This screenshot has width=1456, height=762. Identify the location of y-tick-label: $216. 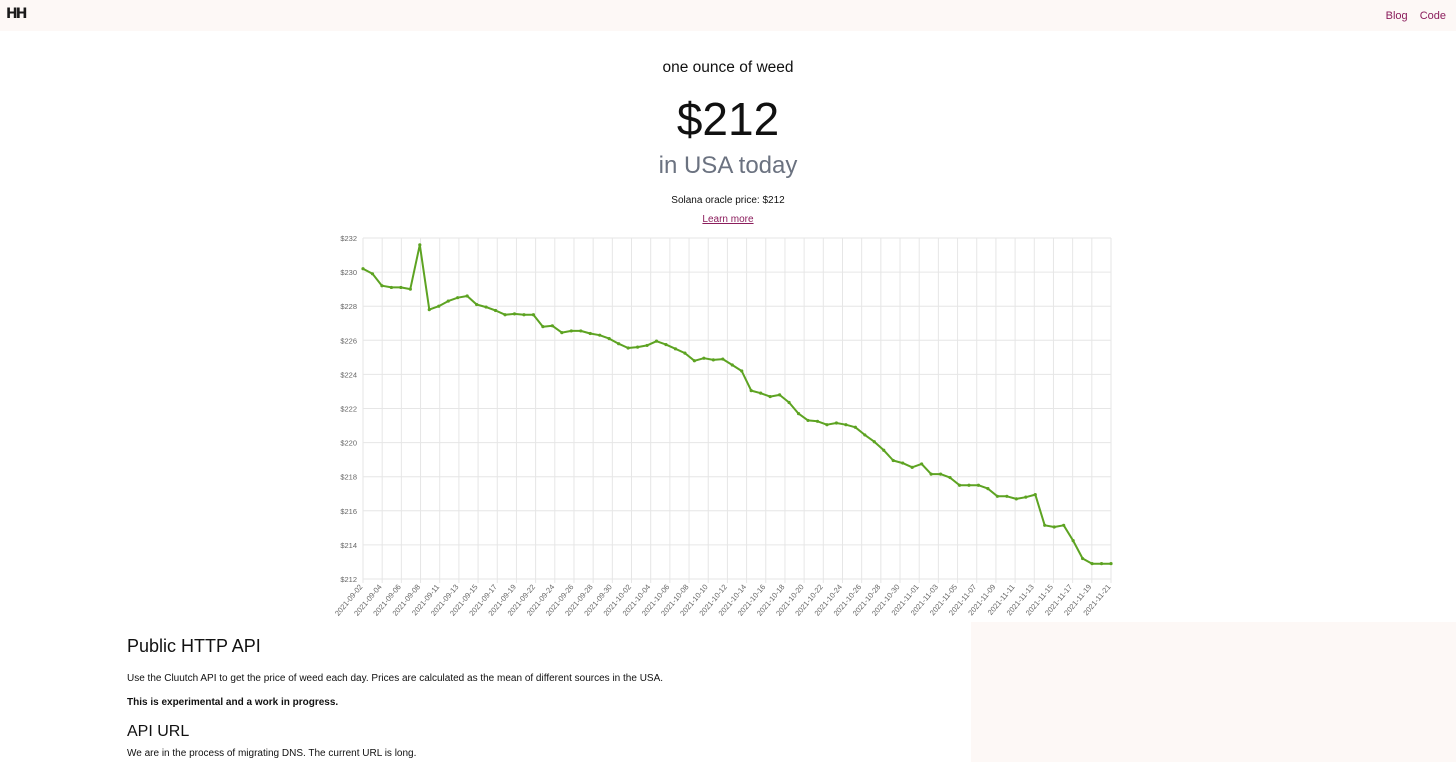
(348, 511).